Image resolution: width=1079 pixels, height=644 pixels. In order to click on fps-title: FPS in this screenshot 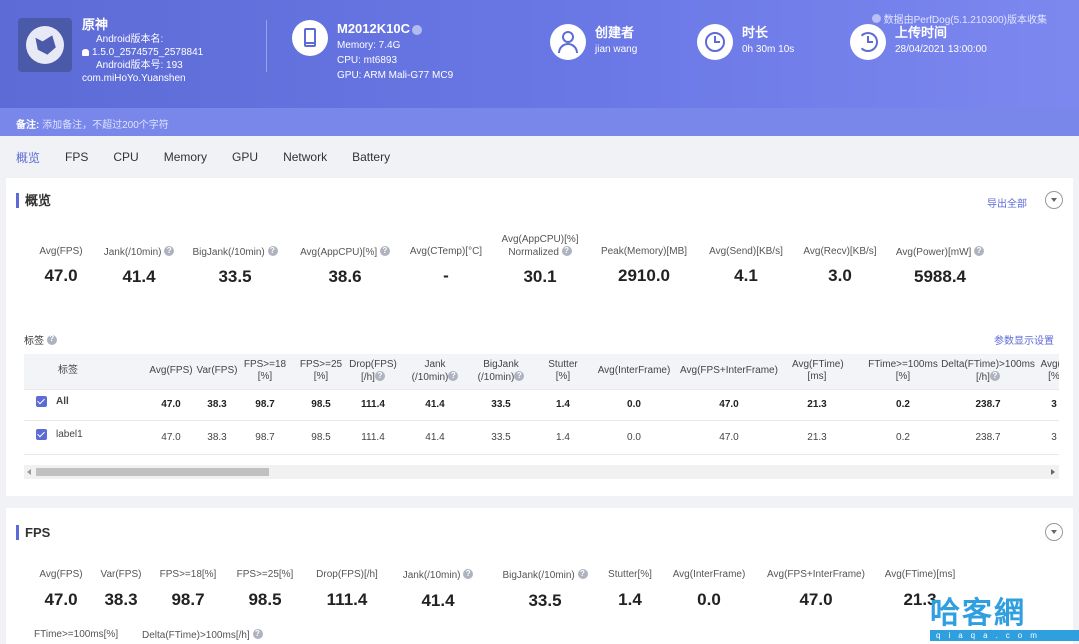, I will do `click(33, 532)`.